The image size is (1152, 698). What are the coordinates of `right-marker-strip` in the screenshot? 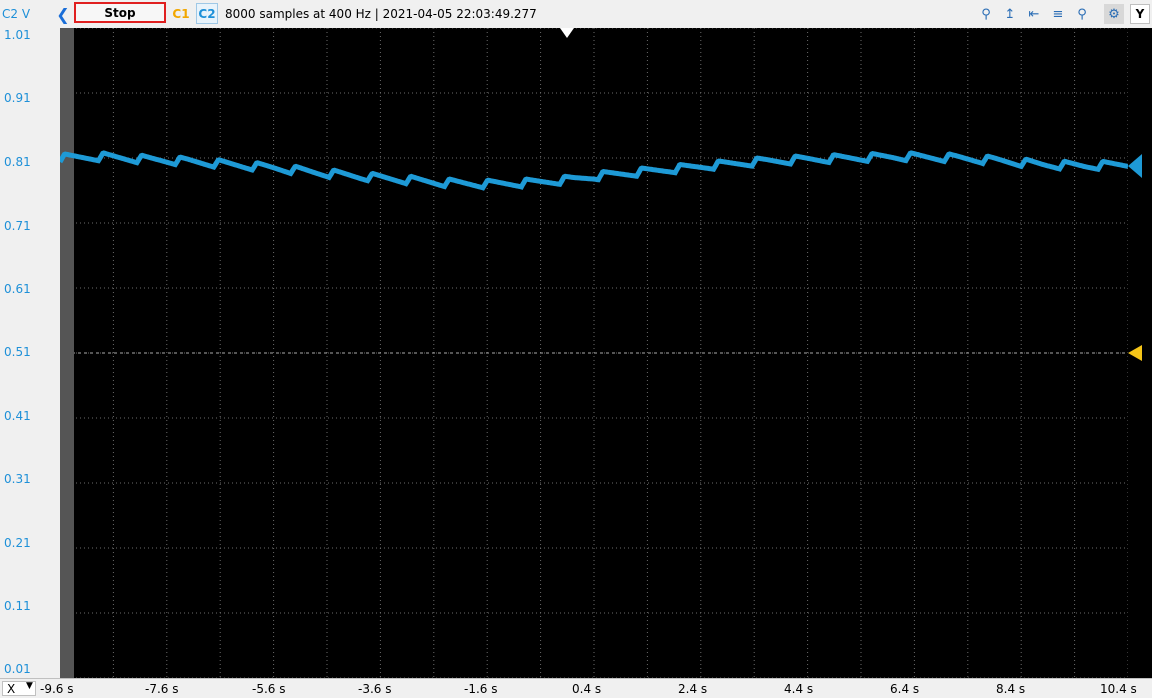 It's located at (1140, 353).